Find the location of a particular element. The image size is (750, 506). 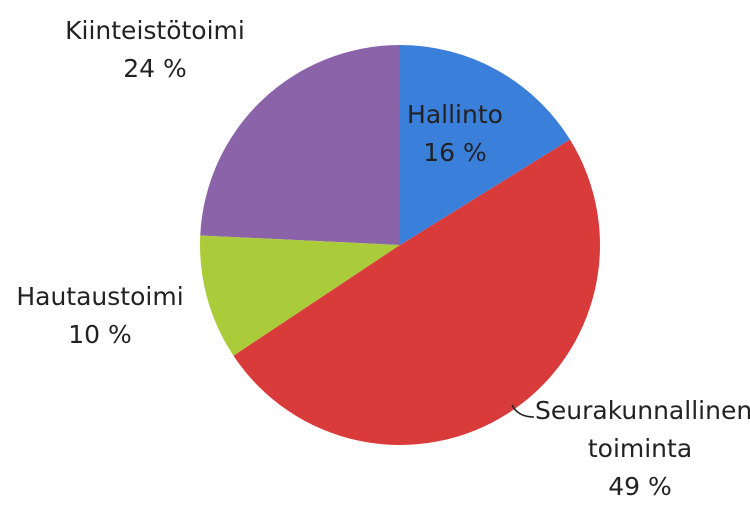

slice-label: Hallinto 16 % is located at coordinates (455, 134).